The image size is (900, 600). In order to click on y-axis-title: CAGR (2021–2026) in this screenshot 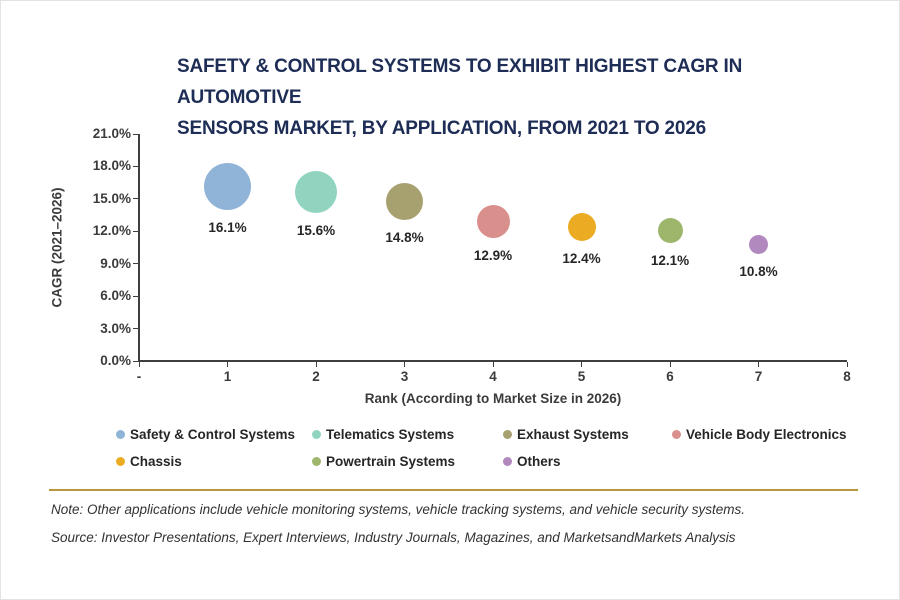, I will do `click(57, 247)`.